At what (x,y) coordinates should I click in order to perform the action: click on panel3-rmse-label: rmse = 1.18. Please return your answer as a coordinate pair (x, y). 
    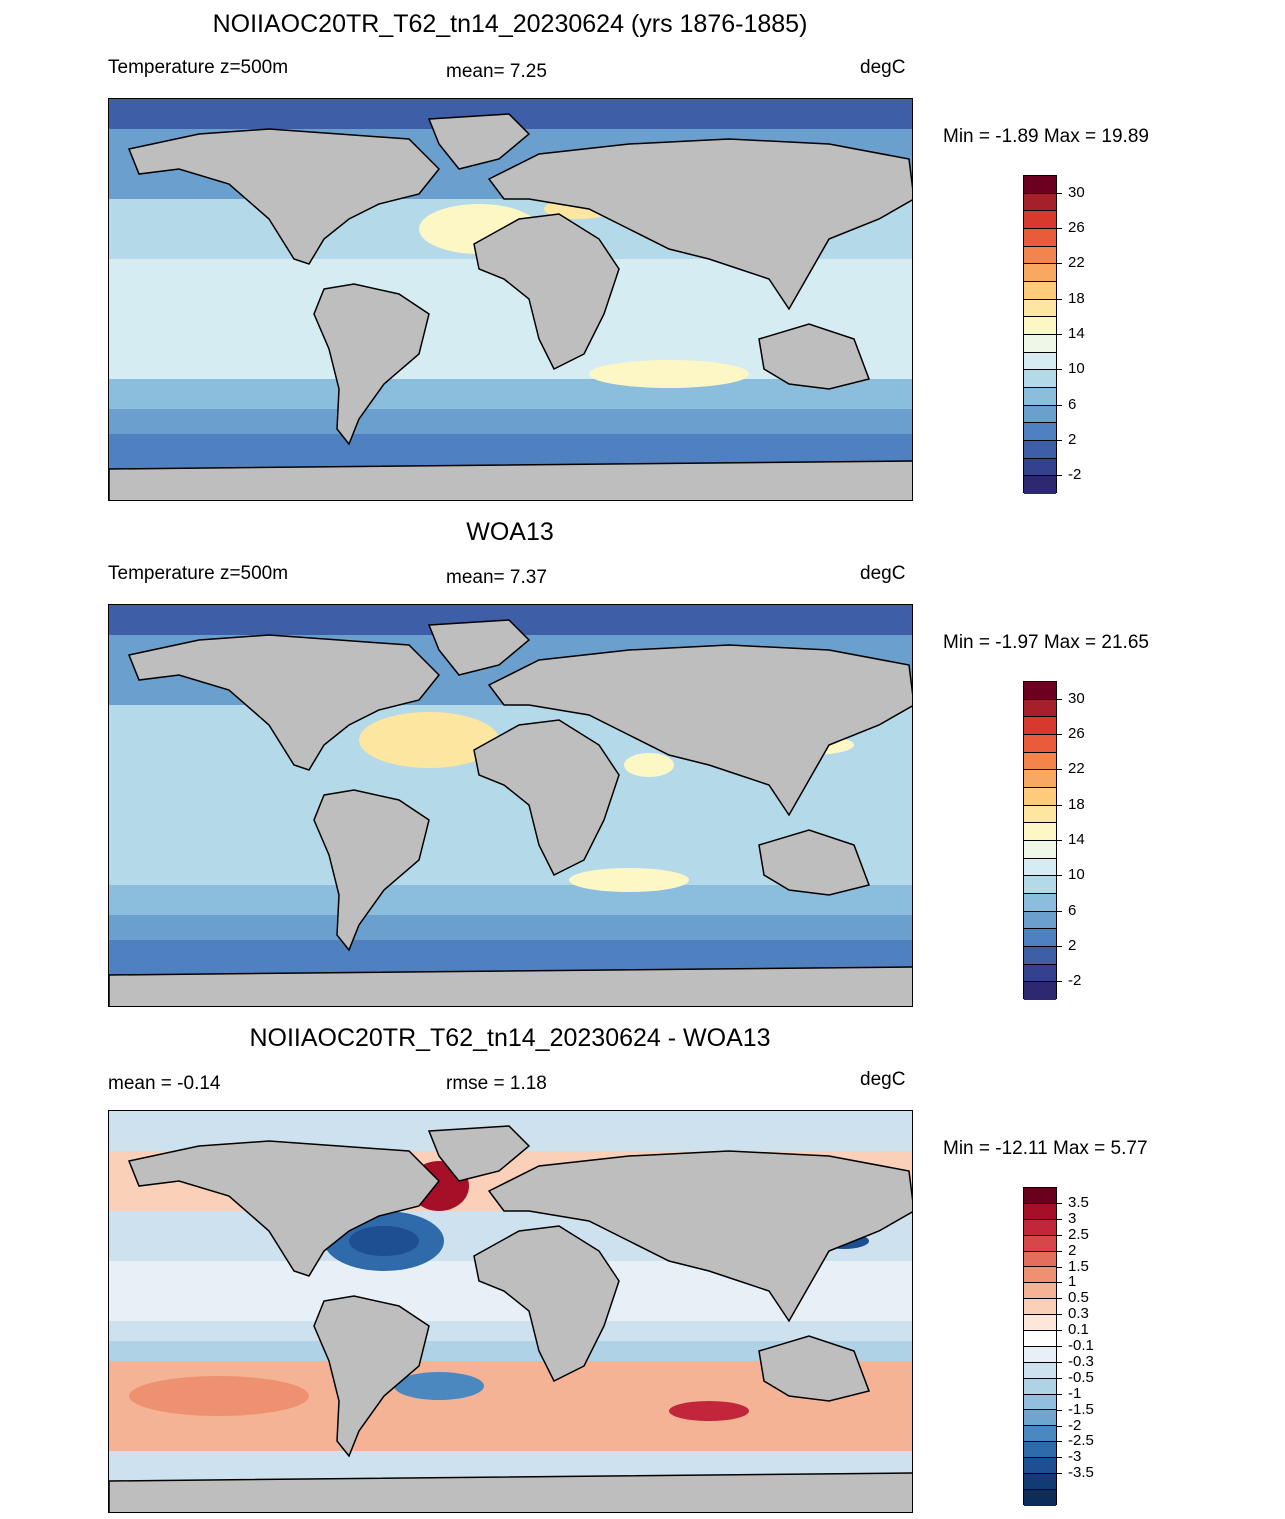
    Looking at the image, I should click on (496, 1083).